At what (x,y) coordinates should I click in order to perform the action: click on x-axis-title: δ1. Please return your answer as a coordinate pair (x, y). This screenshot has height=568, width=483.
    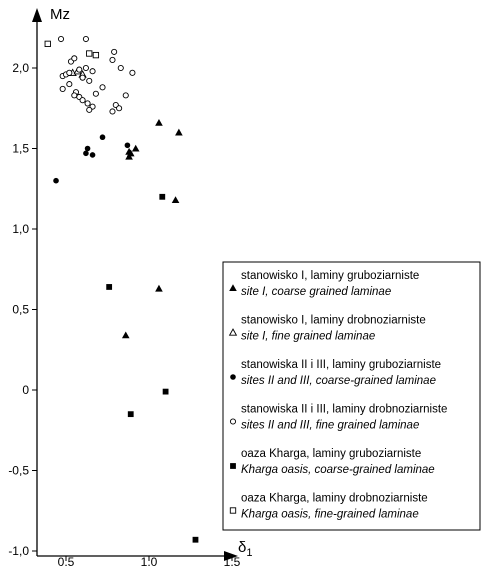
    Looking at the image, I should click on (245, 549).